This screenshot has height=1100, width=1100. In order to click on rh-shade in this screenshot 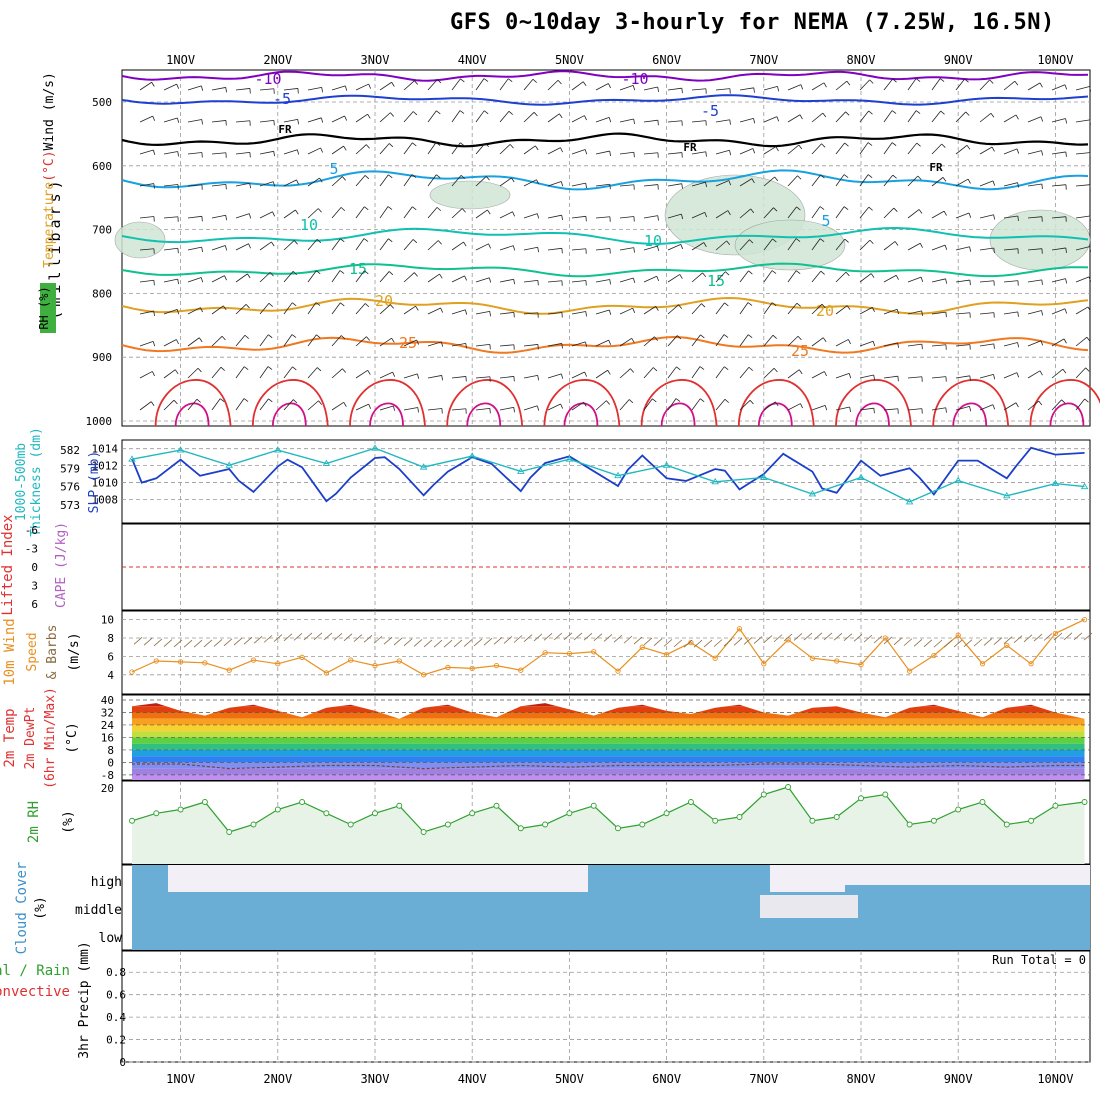, I will do `click(790, 245)`.